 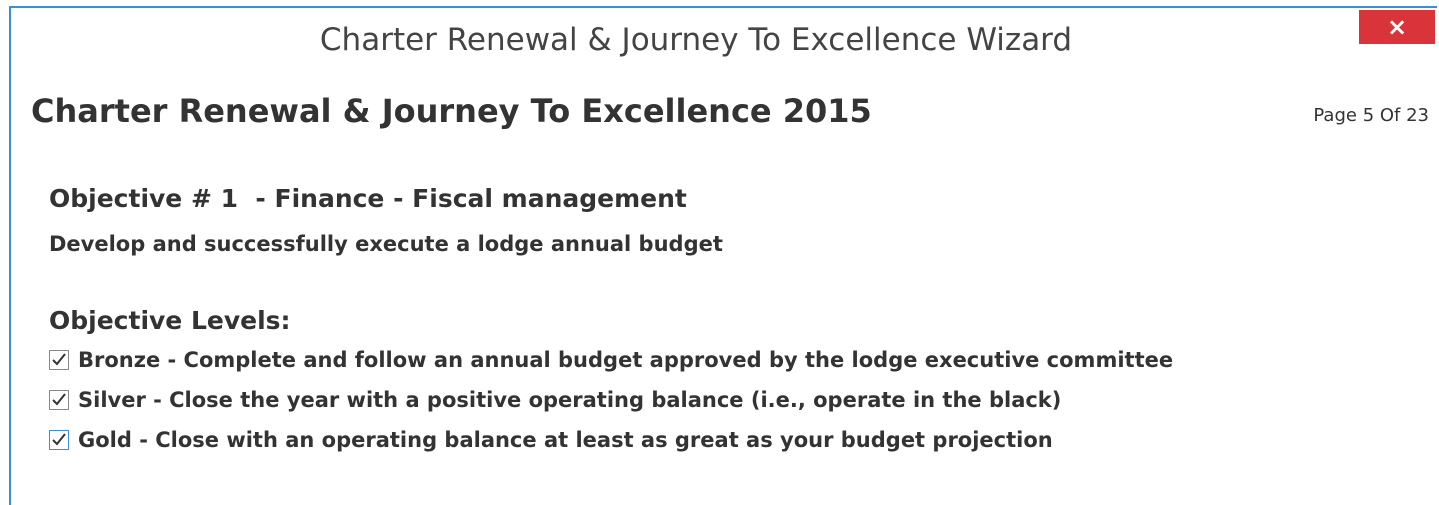 I want to click on page-indicator: Page 5 Of 23, so click(x=1371, y=115).